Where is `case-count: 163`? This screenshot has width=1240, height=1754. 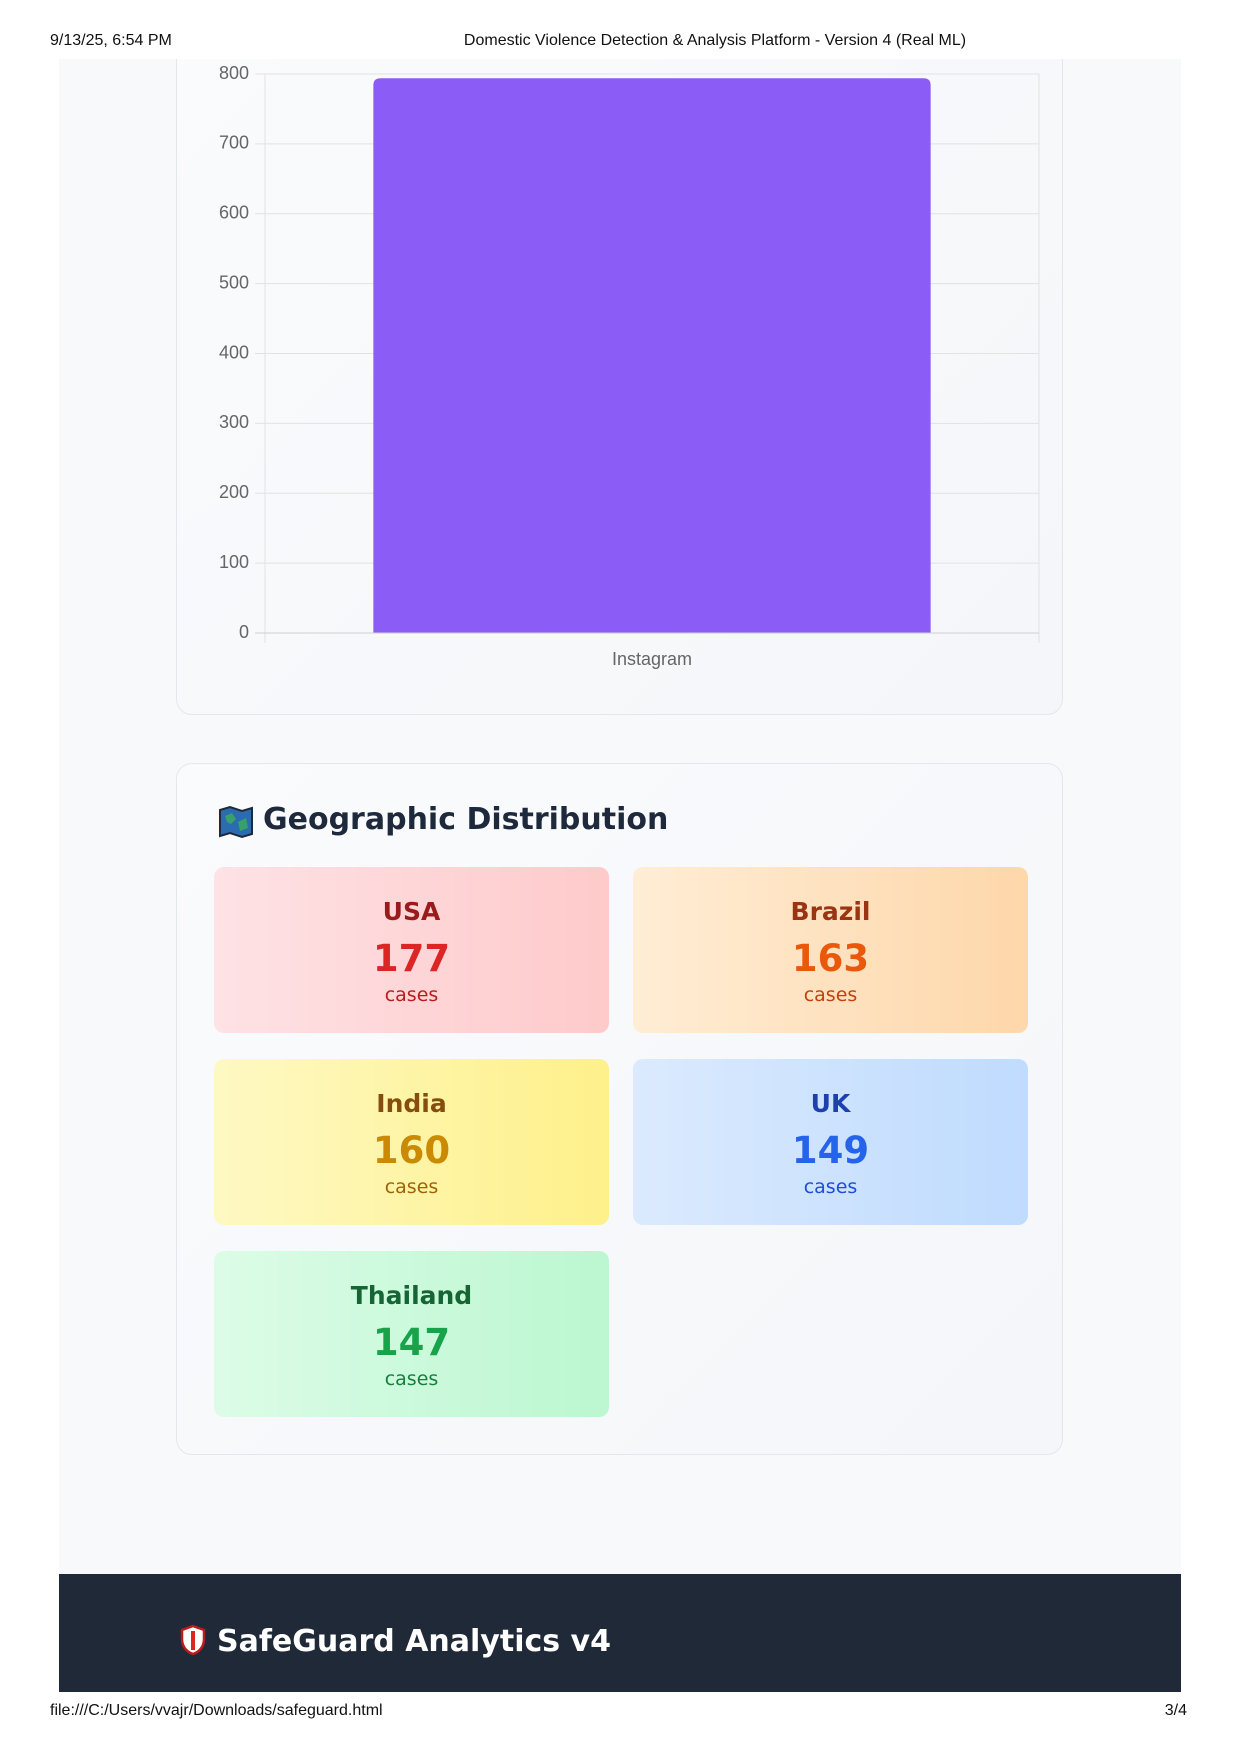
case-count: 163 is located at coordinates (830, 958).